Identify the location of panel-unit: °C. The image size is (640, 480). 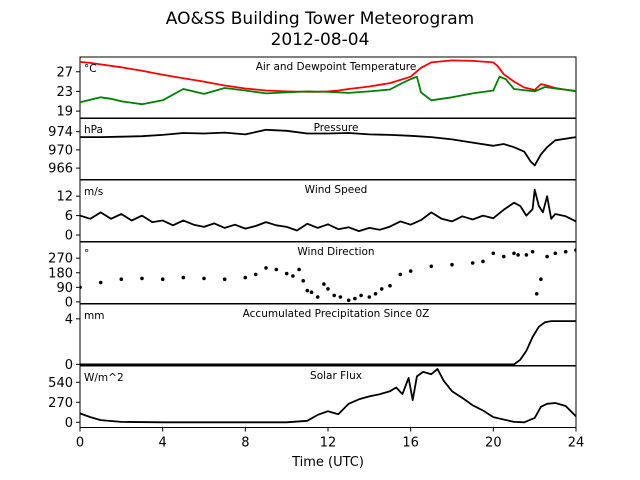
(90, 69).